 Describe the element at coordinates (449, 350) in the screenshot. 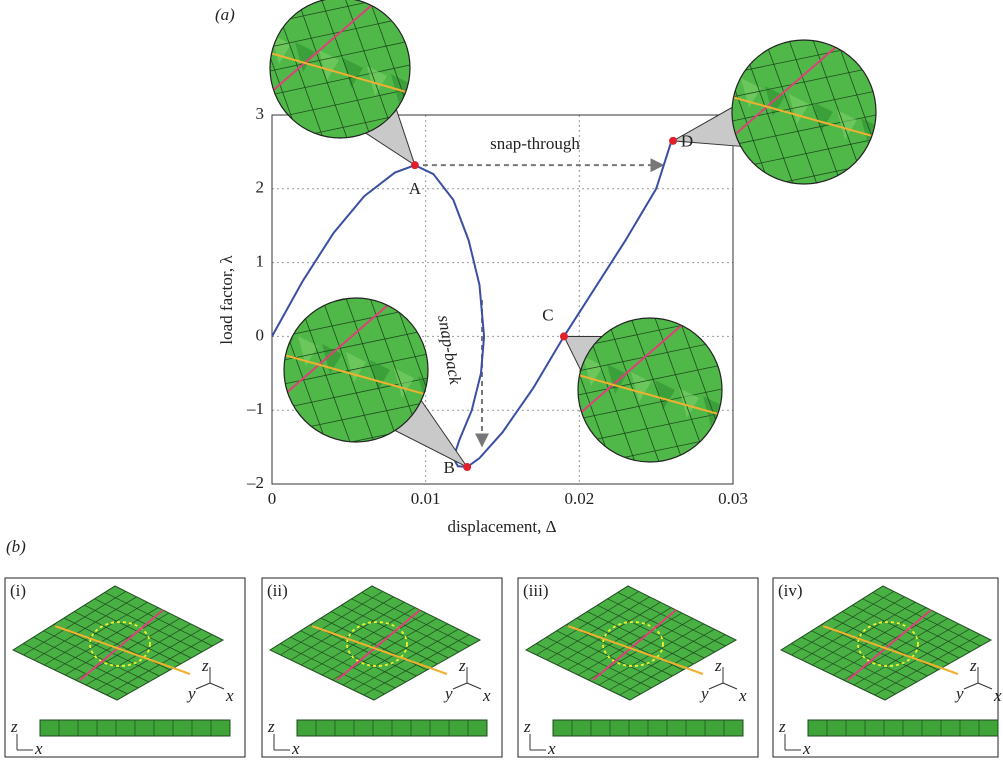

I see `annotation: snap-back` at that location.